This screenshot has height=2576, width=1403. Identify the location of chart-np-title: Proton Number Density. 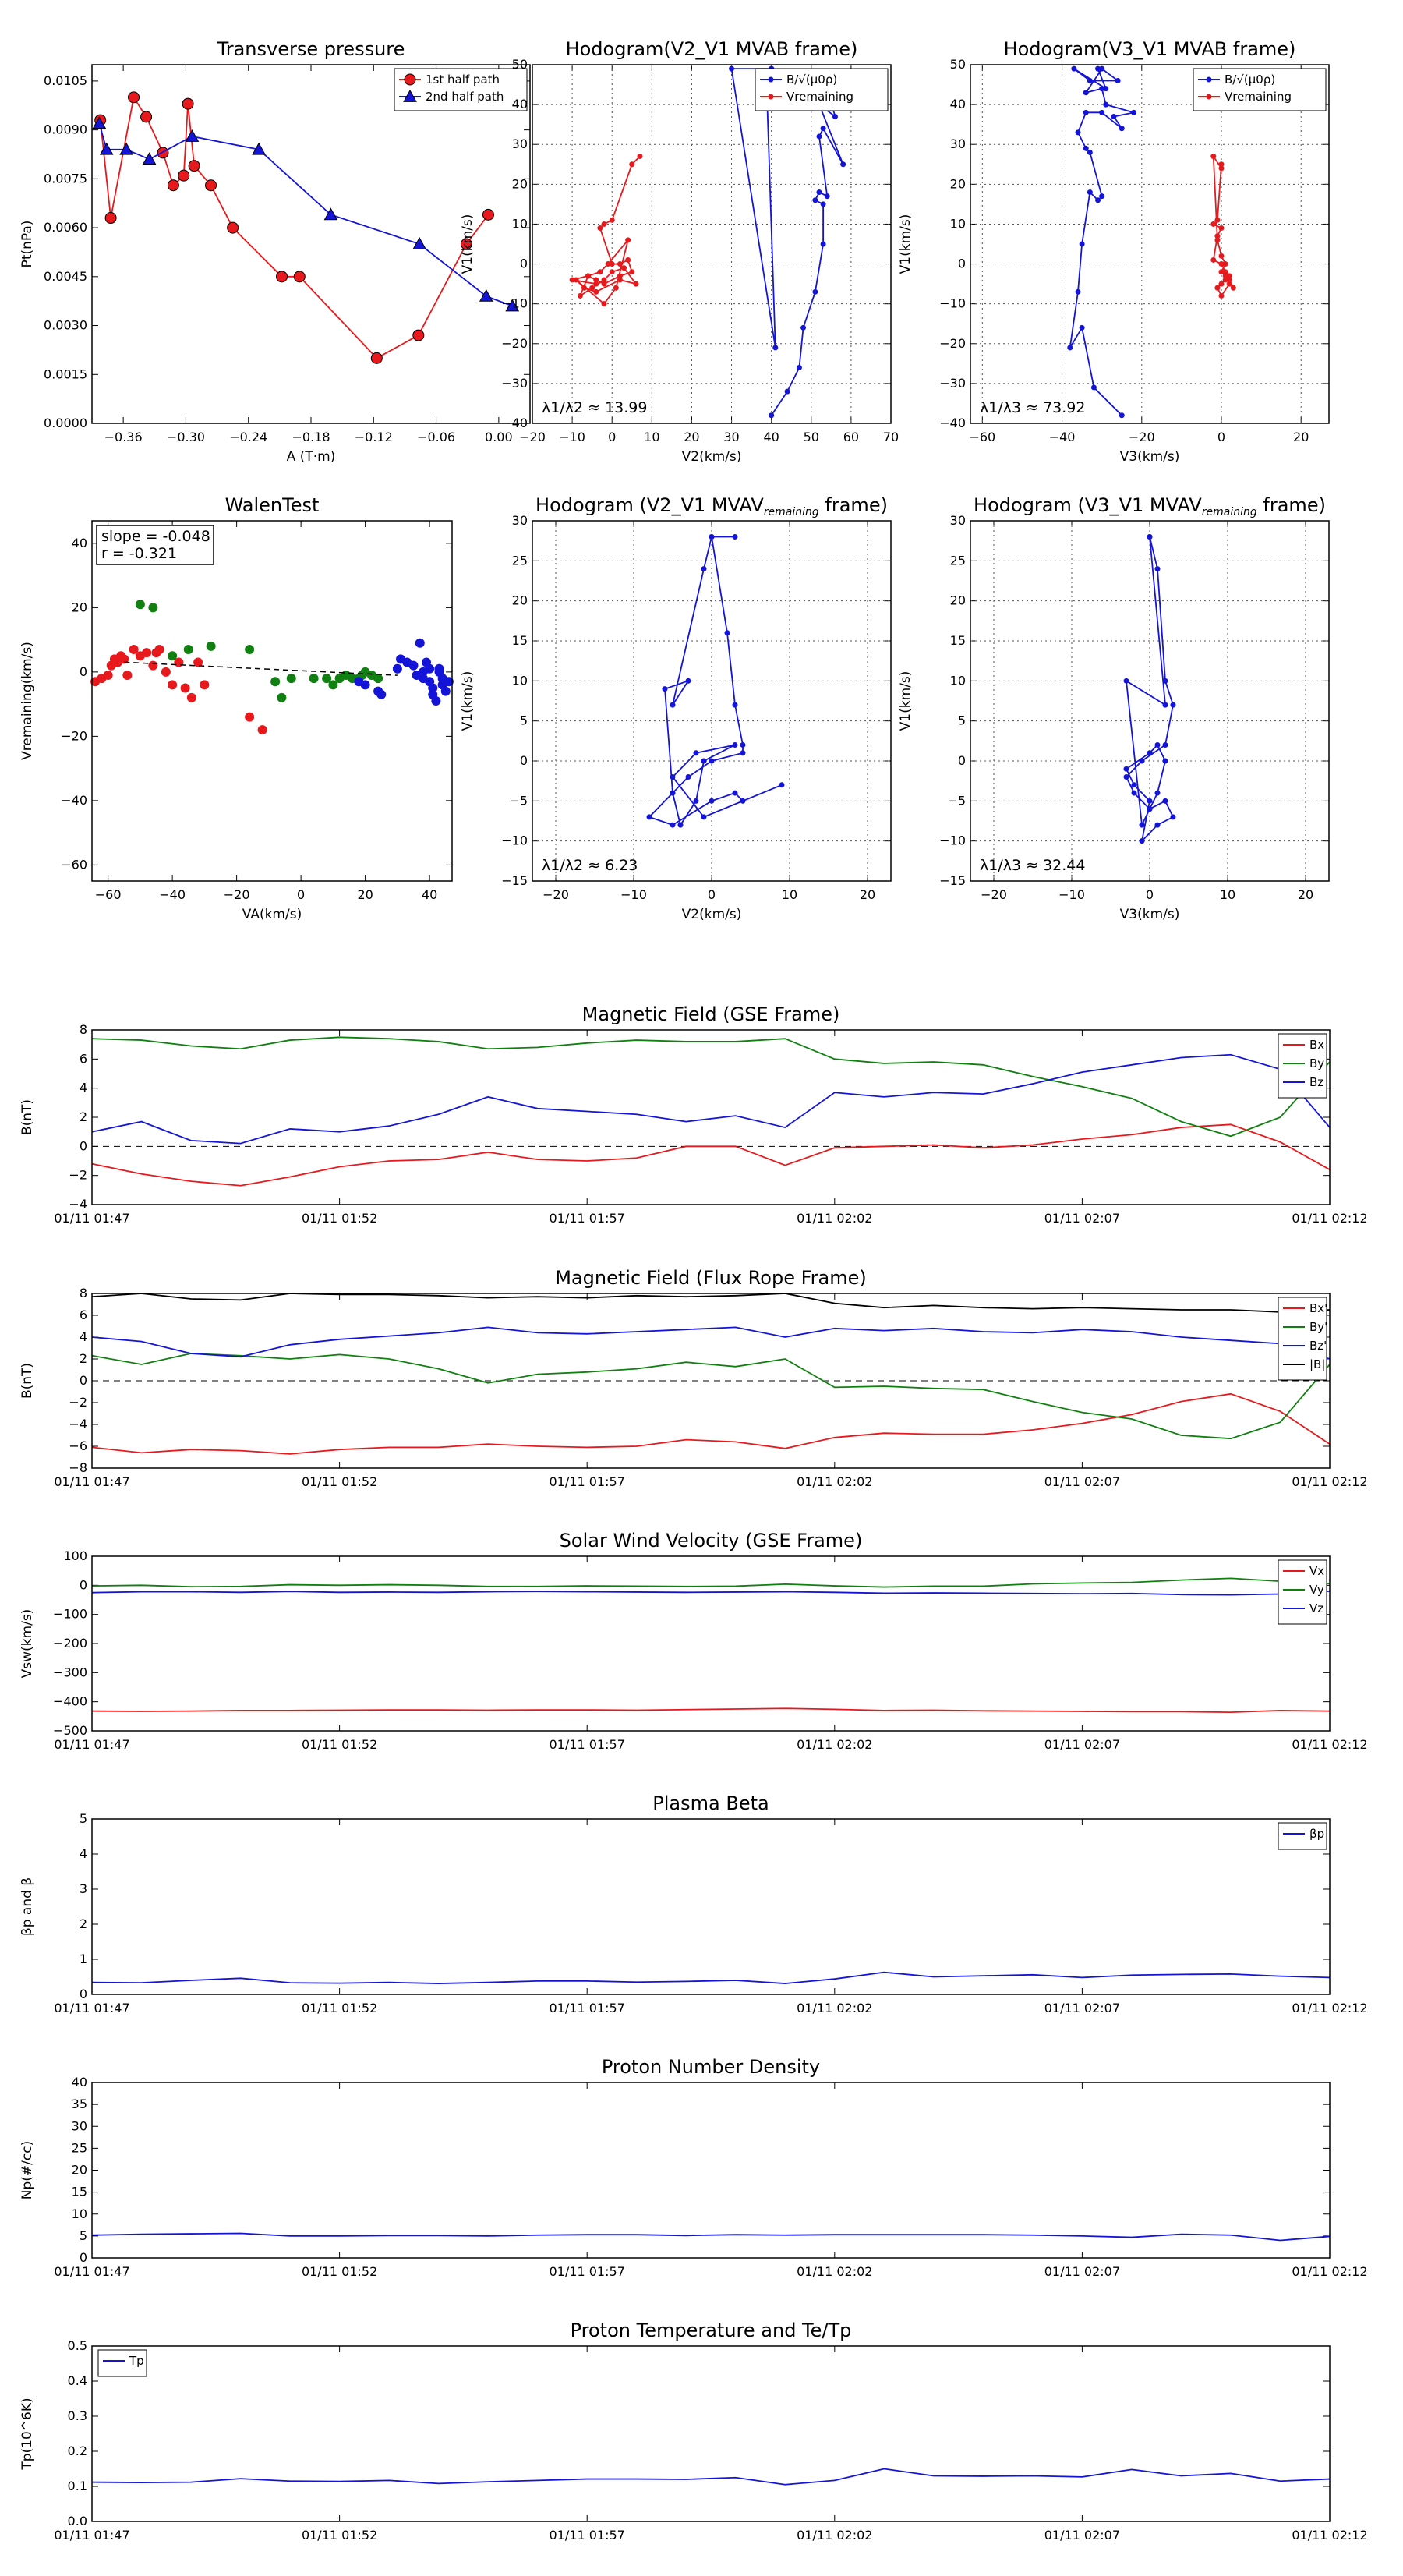
(711, 2067).